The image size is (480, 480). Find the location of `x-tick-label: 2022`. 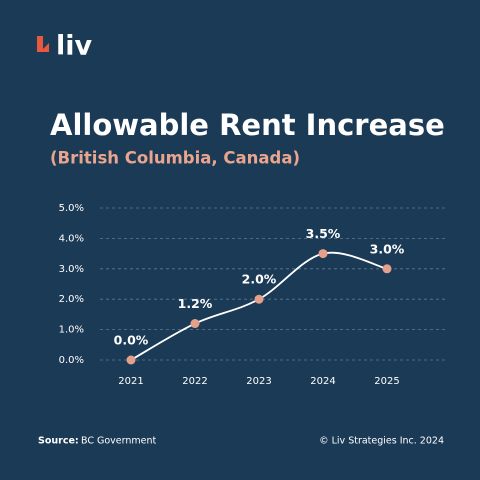

x-tick-label: 2022 is located at coordinates (194, 381).